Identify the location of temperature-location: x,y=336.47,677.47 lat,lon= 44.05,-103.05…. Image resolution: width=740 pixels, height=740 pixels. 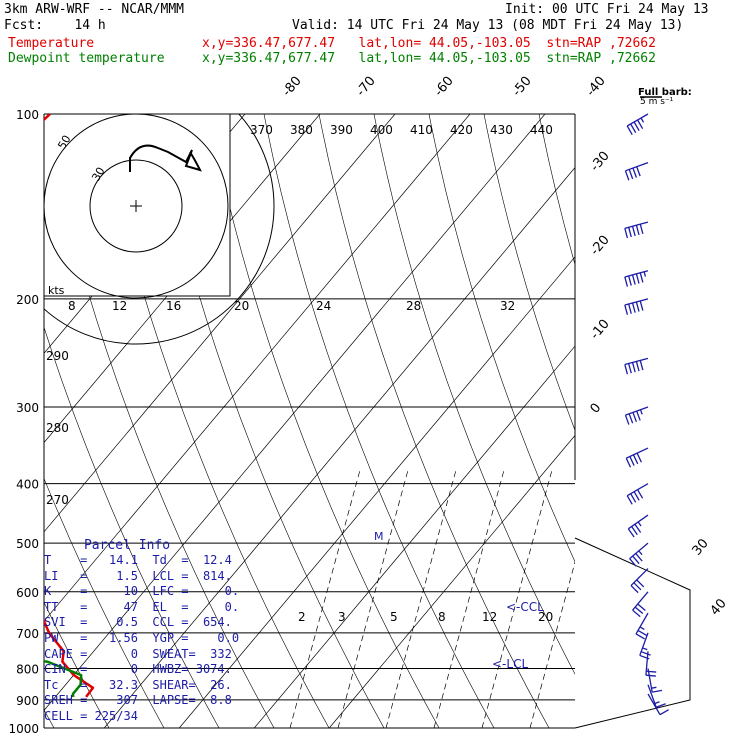
(429, 43).